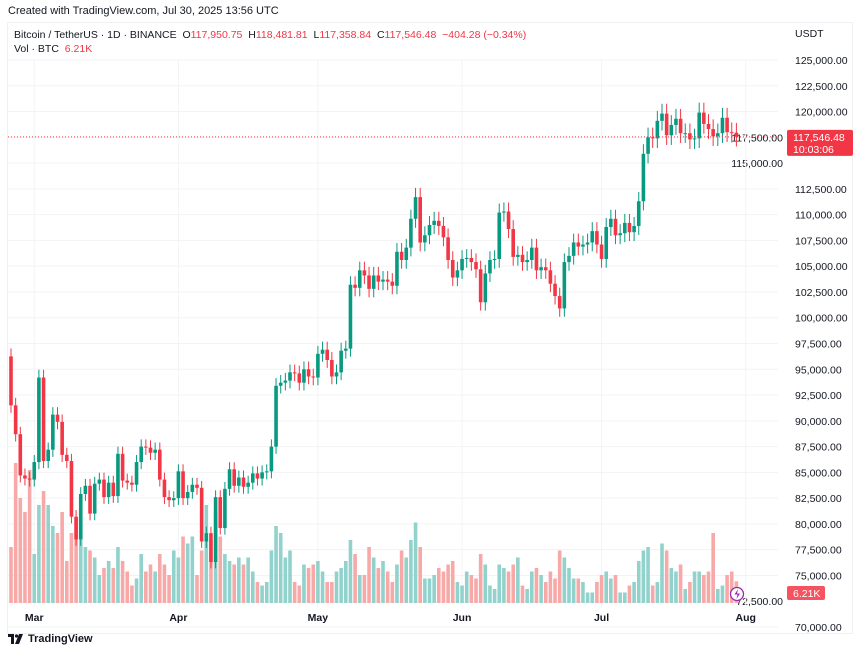 The image size is (860, 653). Describe the element at coordinates (809, 34) in the screenshot. I see `currency-label: USDT` at that location.